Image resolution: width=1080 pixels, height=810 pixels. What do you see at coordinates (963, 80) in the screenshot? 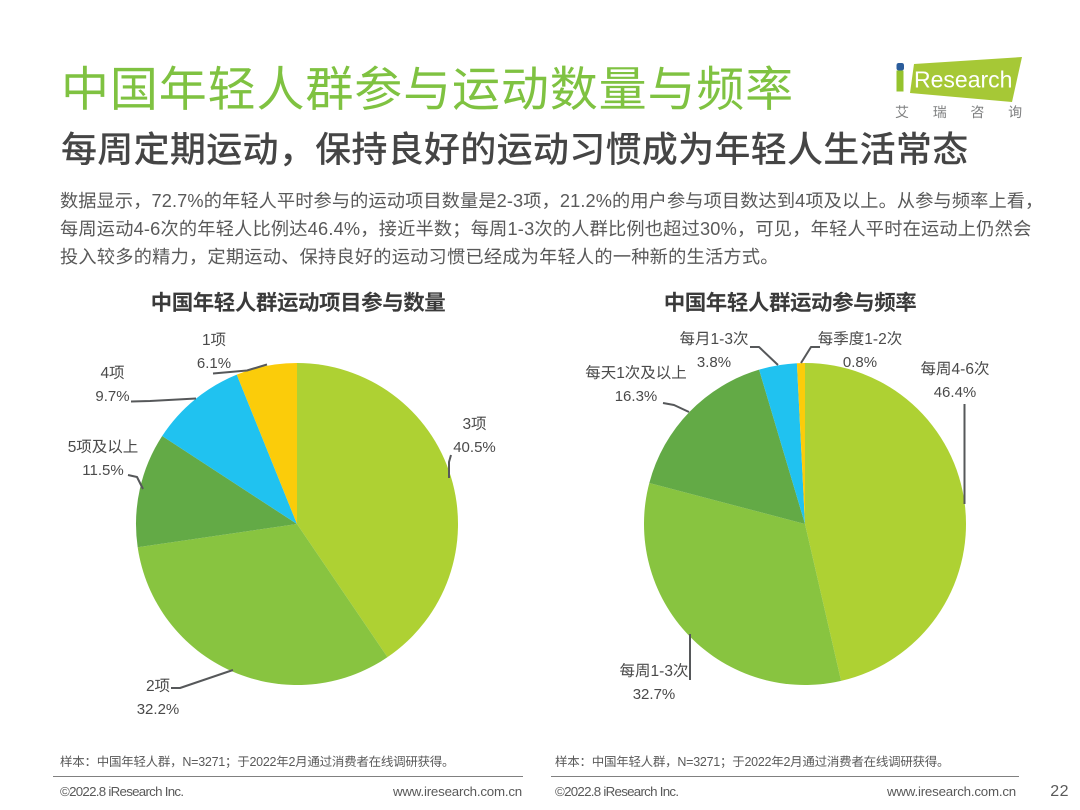
I see `svg-text: Research` at bounding box center [963, 80].